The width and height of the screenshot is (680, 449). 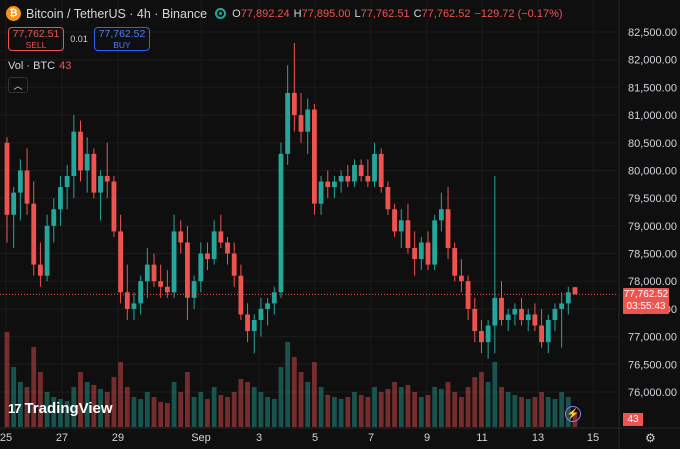 What do you see at coordinates (633, 419) in the screenshot?
I see `volume-tag: 43` at bounding box center [633, 419].